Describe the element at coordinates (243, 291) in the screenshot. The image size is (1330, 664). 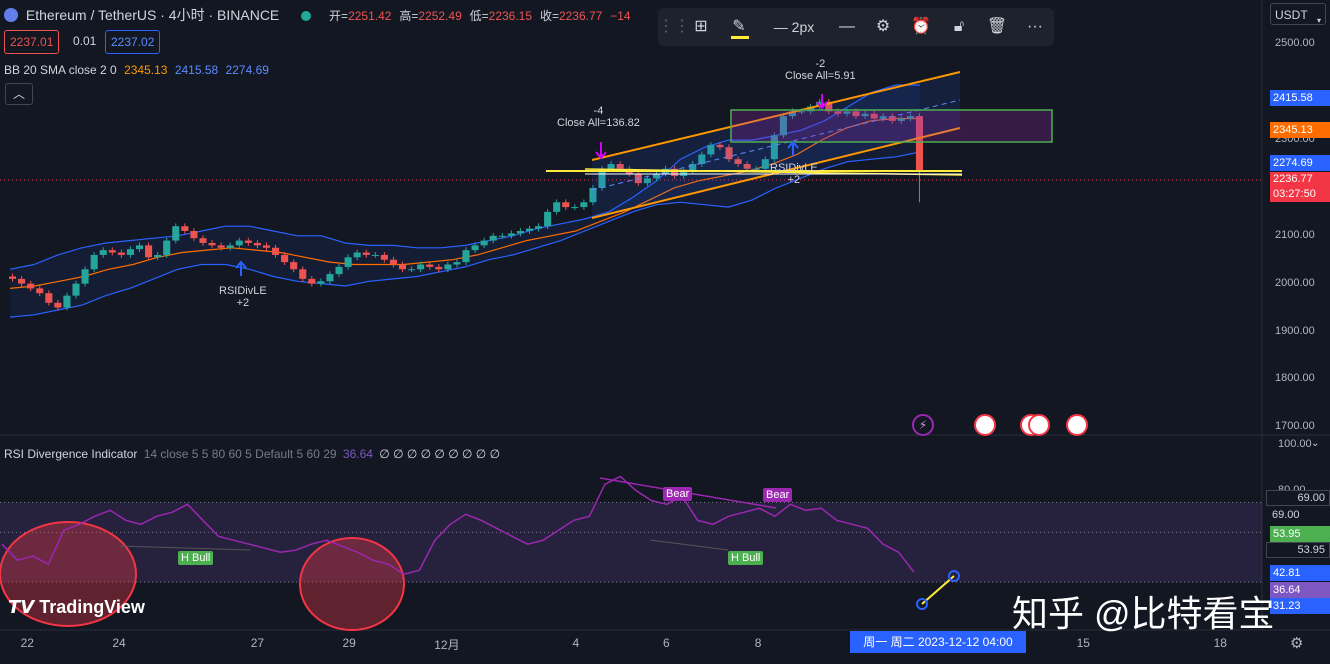
I see `signal-text: RSIDivLE` at that location.